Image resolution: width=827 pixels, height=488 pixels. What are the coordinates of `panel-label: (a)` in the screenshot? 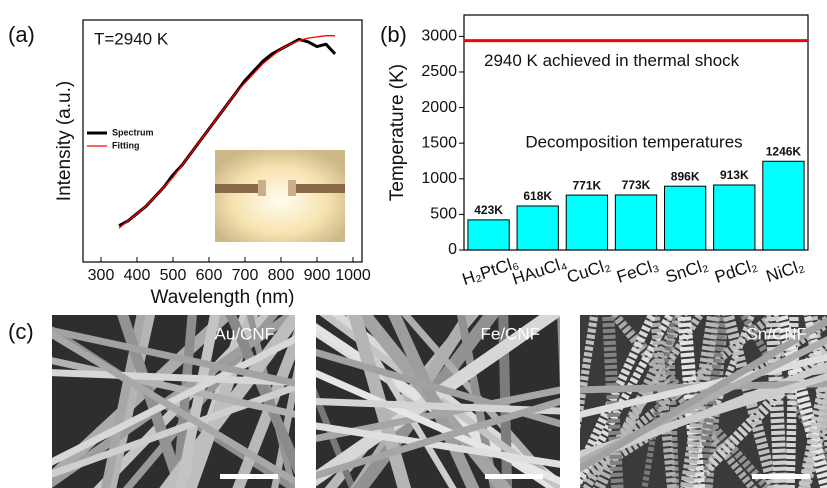 It's located at (21, 34).